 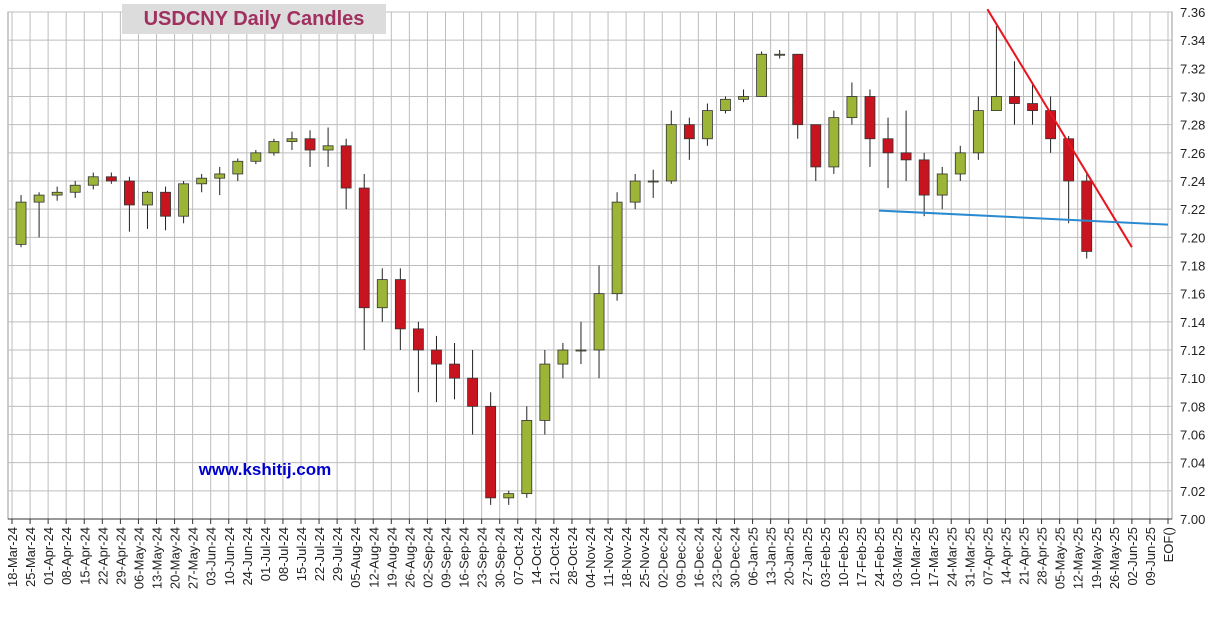 I want to click on x-tick-label: 01-Apr-24, so click(x=48, y=556).